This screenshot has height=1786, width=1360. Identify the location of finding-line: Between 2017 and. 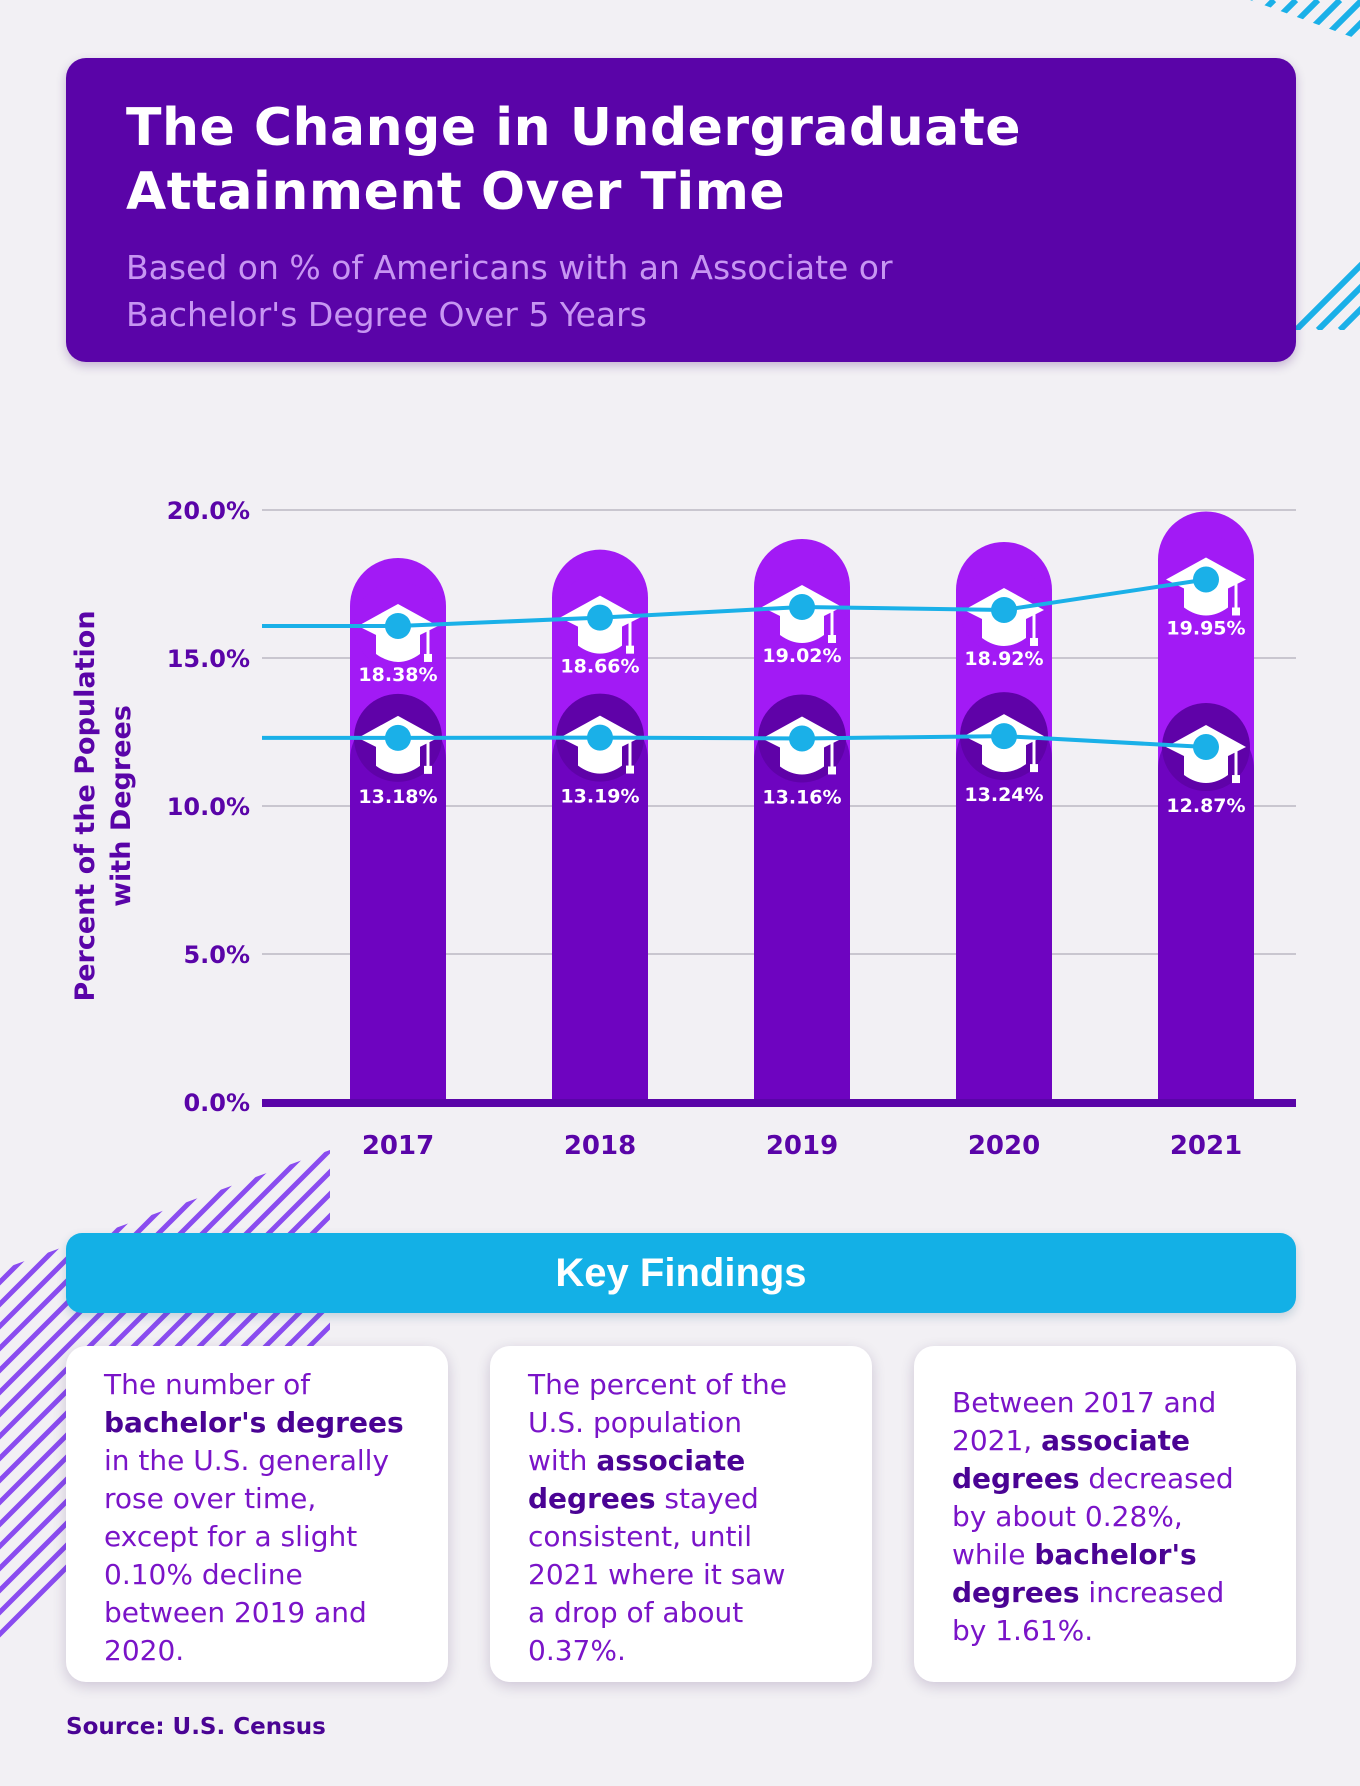
(1084, 1402).